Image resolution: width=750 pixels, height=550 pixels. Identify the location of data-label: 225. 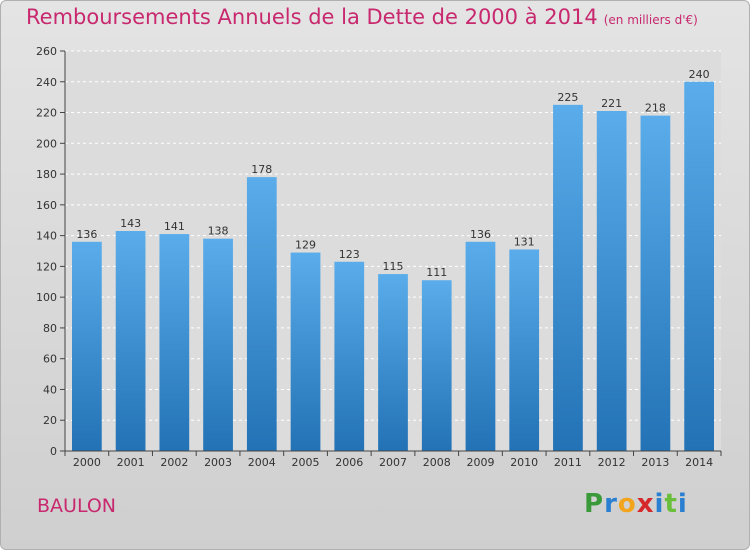
(567, 97).